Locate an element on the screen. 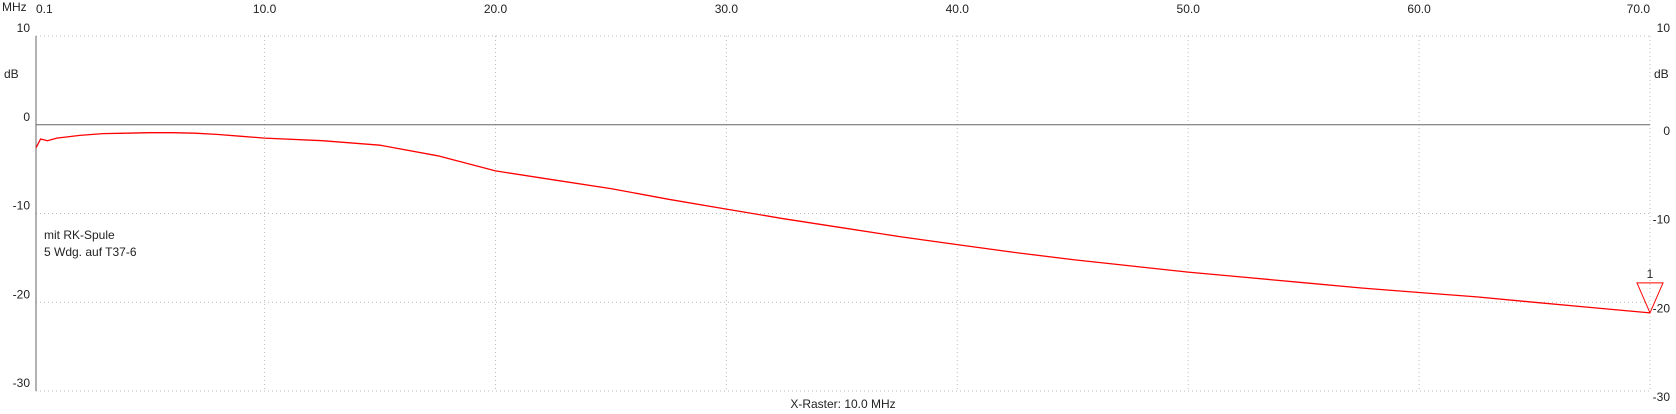 This screenshot has height=414, width=1676. x-label: X-Raster: 10.0 MHz is located at coordinates (842, 404).